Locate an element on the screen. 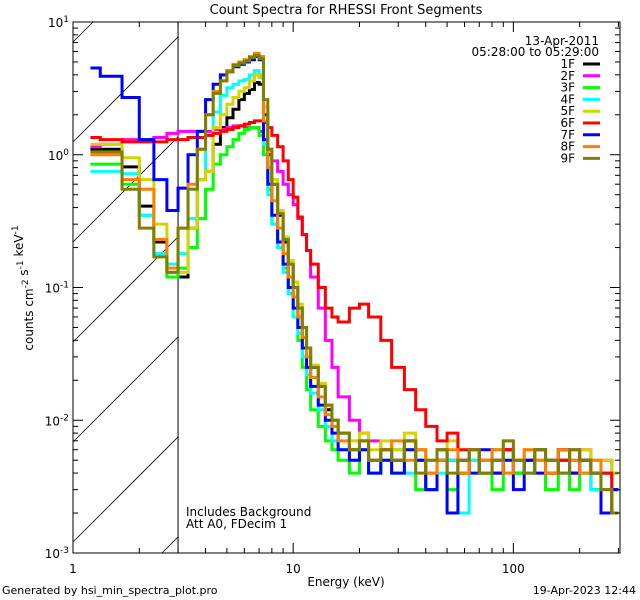 This screenshot has width=640, height=600. legend-label-4F: 4F is located at coordinates (567, 99).